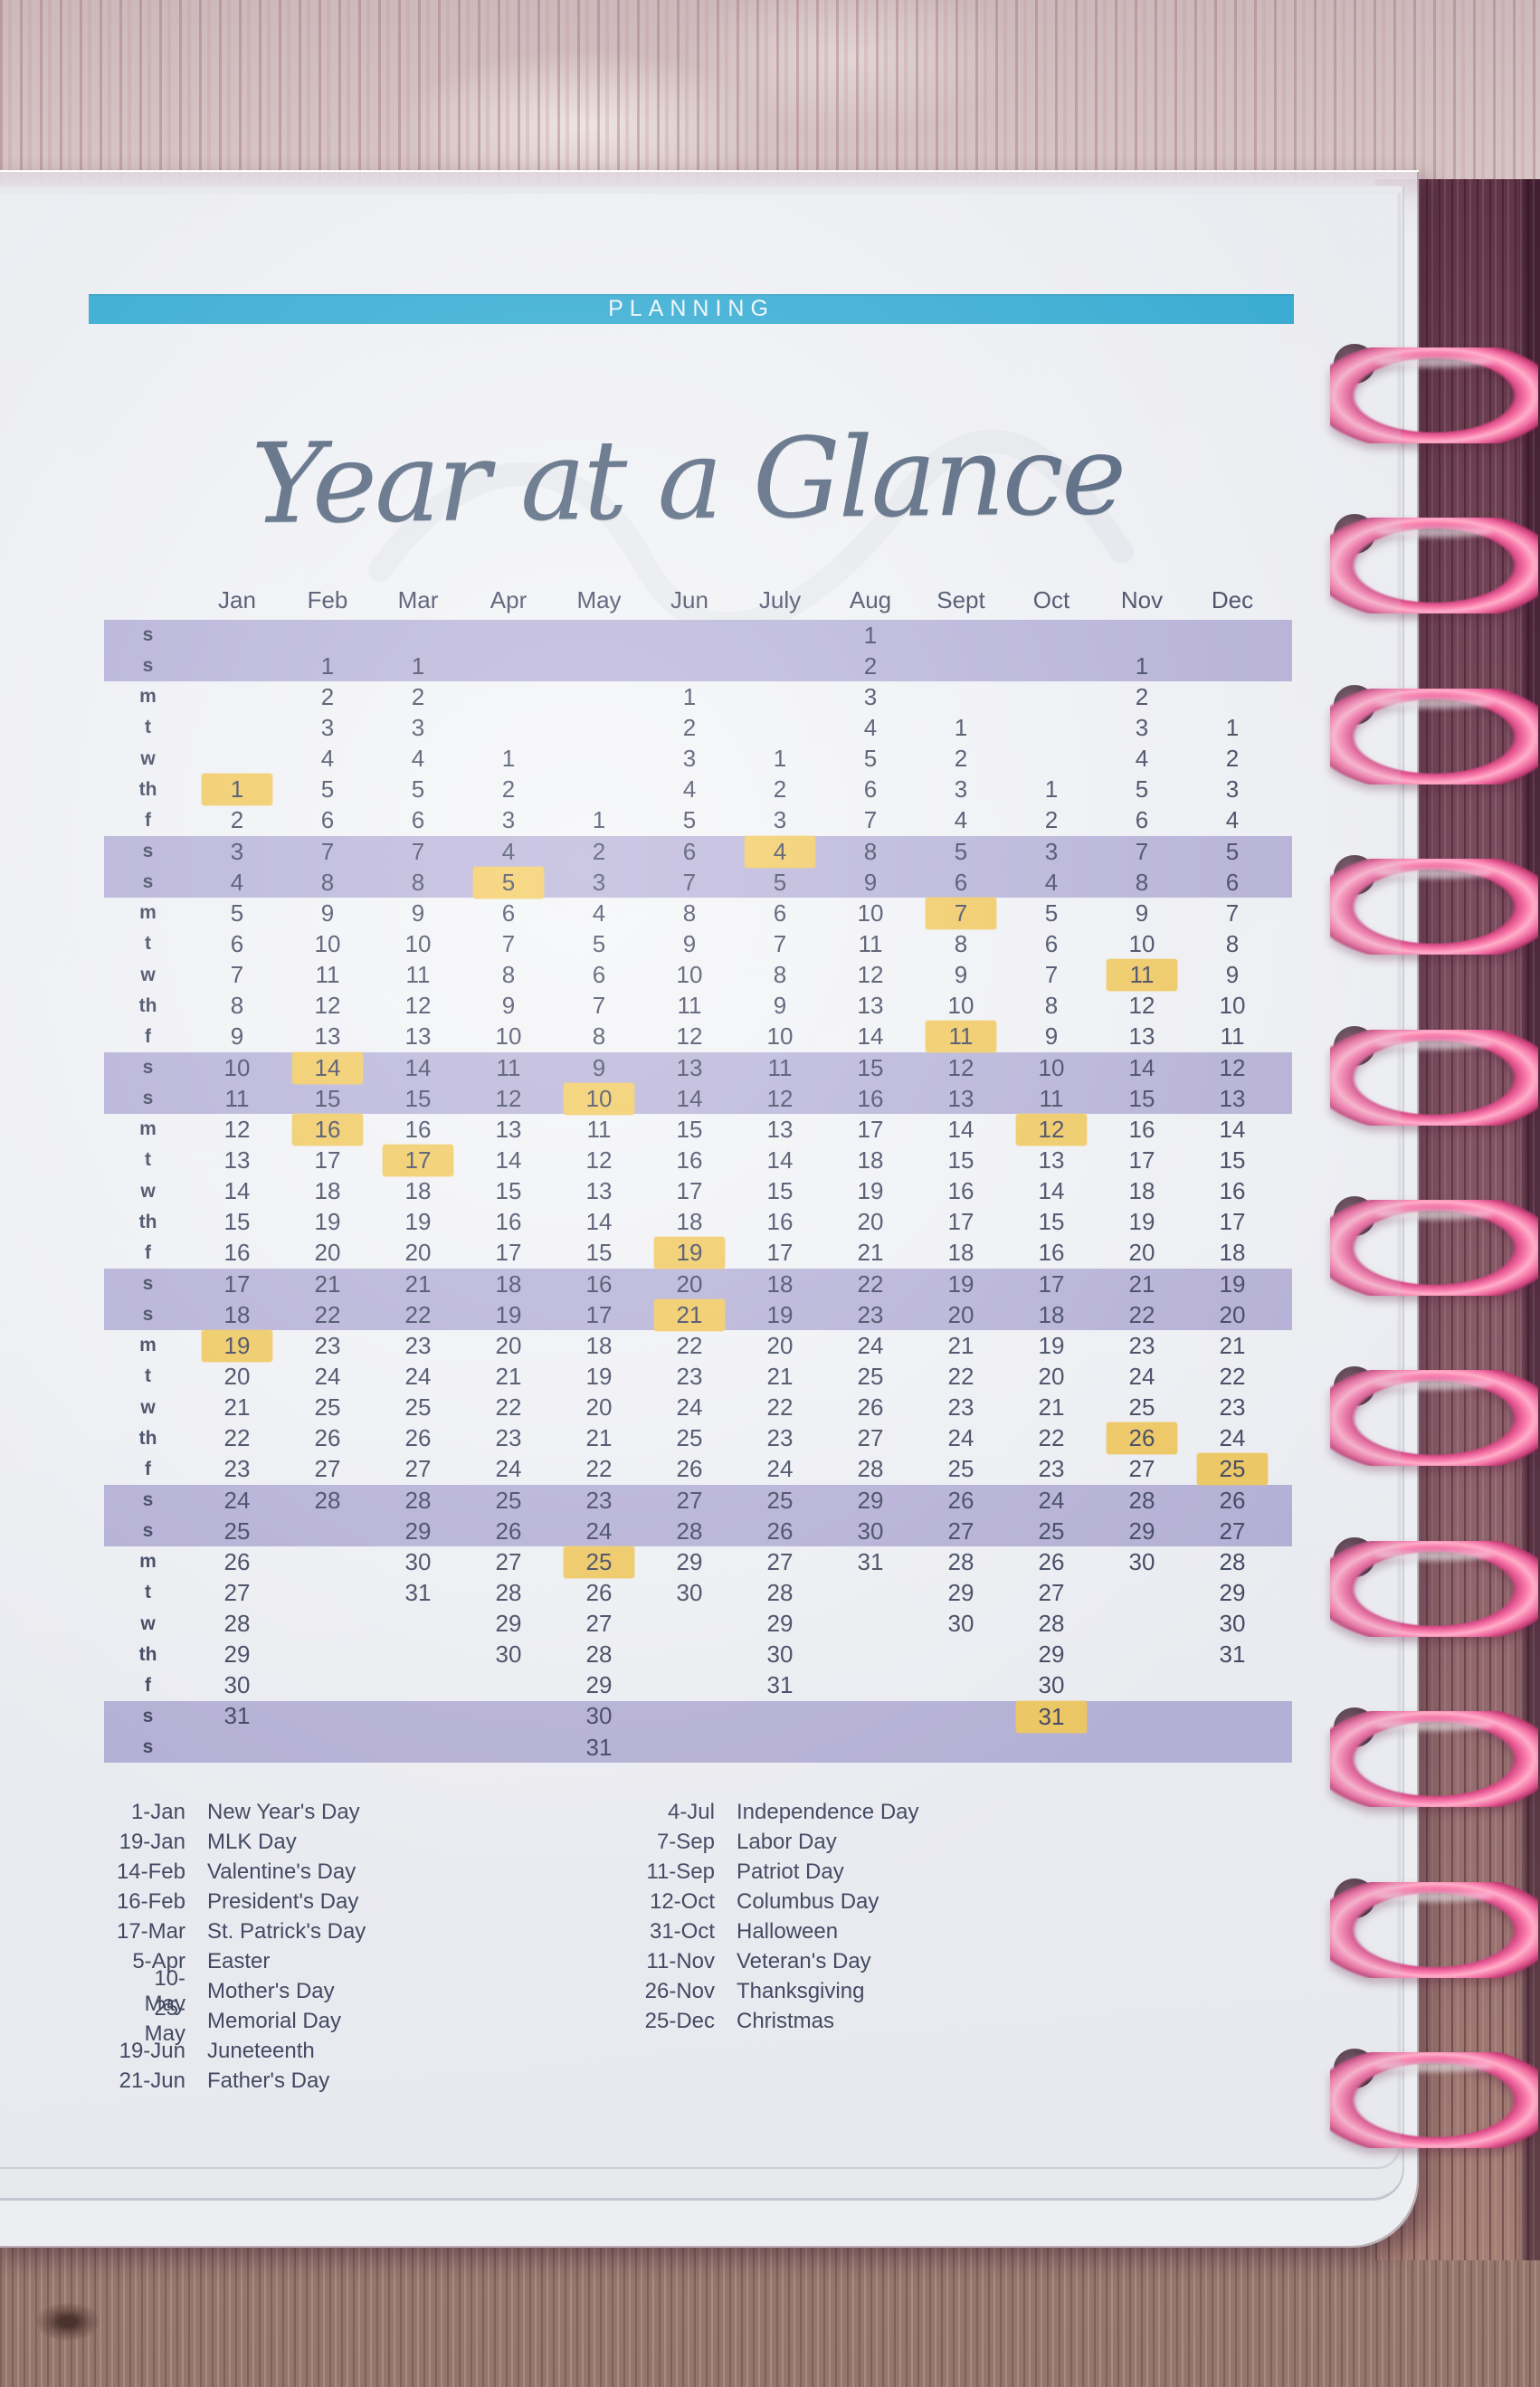 This screenshot has height=2387, width=1540. What do you see at coordinates (780, 1842) in the screenshot?
I see `holiday-legend-row: 7-Sep Labor Day` at bounding box center [780, 1842].